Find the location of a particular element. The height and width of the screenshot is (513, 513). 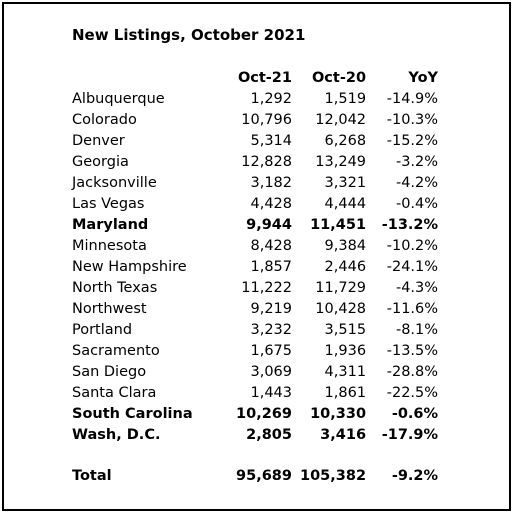

yoy-cell: -13.5% is located at coordinates (412, 351).